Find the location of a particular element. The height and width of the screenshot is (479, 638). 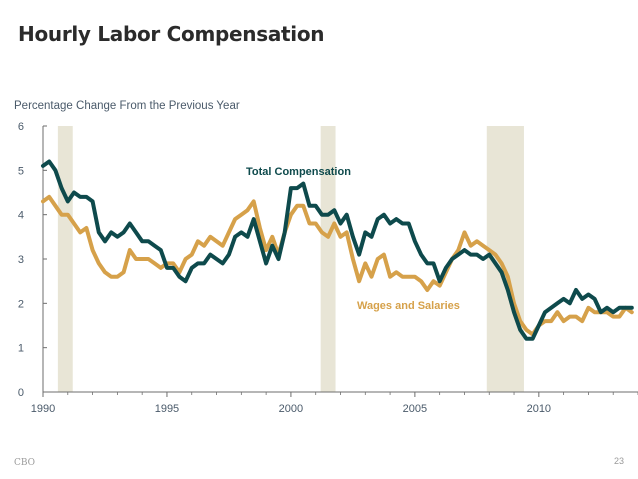

y-tick-label: 5 is located at coordinates (21, 171).